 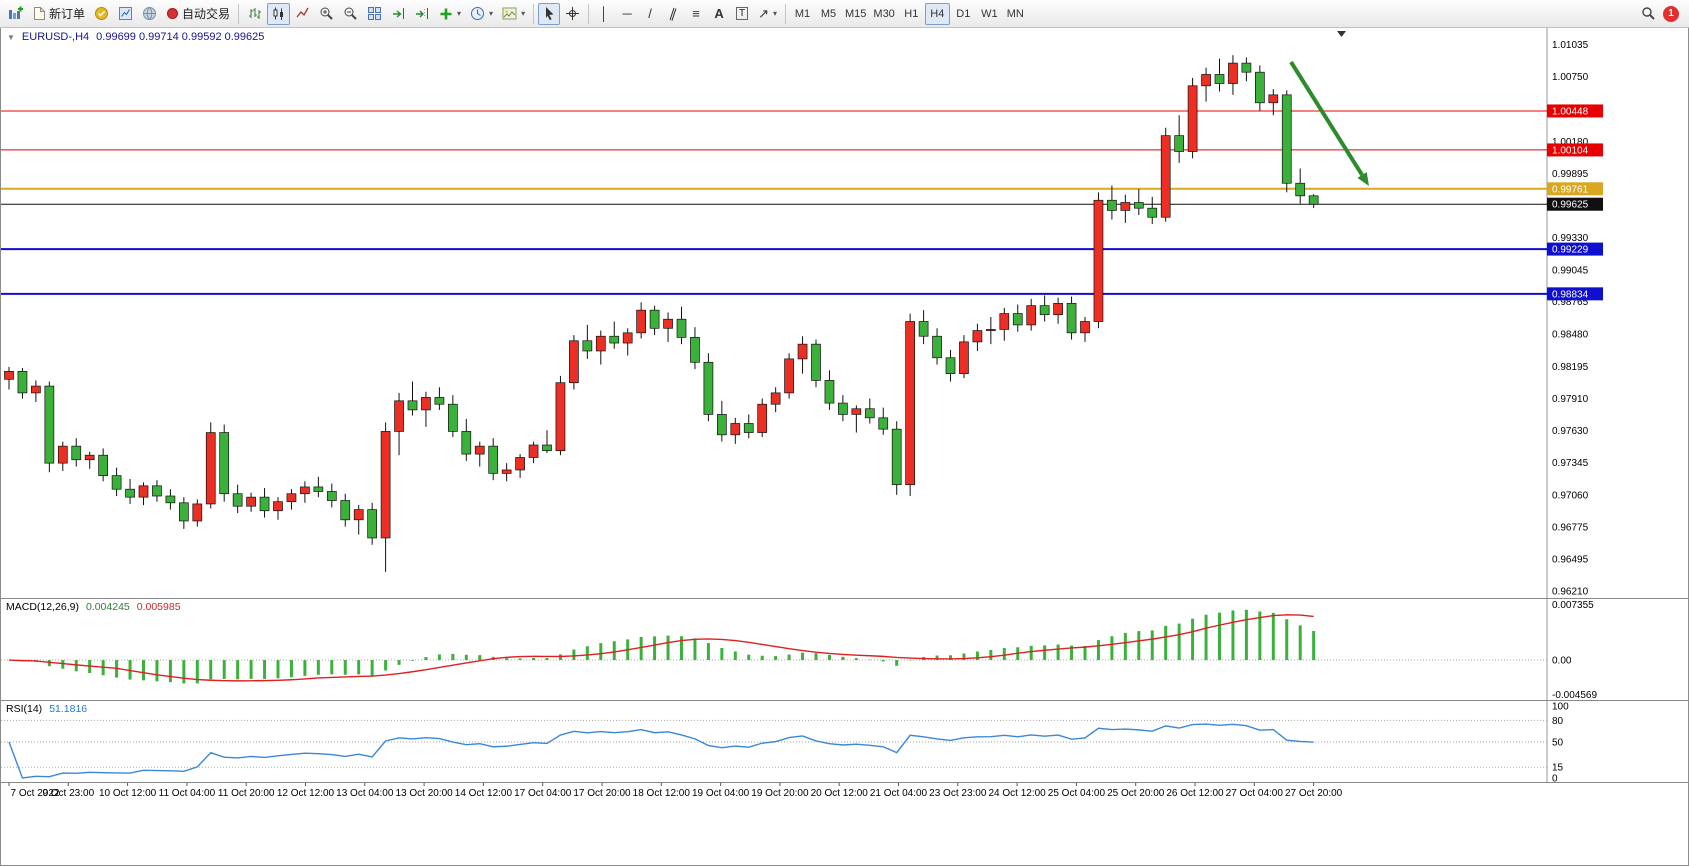 What do you see at coordinates (1017, 793) in the screenshot?
I see `svg-text: 24 Oct 12:00` at bounding box center [1017, 793].